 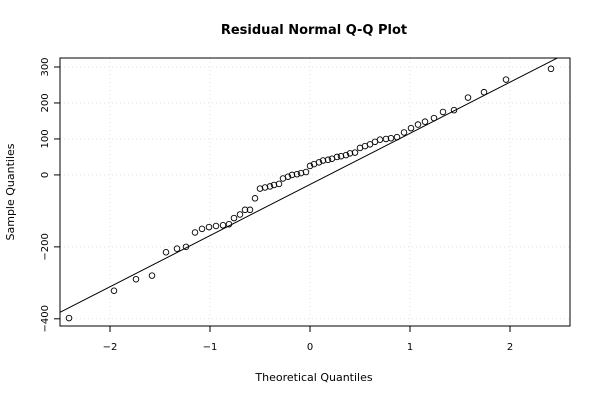 I want to click on y-tick-label: 0, so click(x=45, y=175).